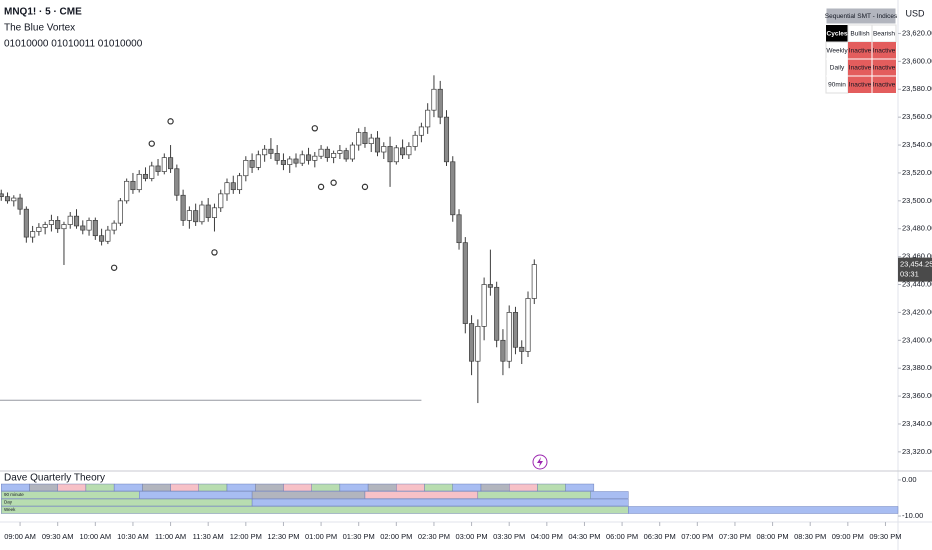  Describe the element at coordinates (396, 536) in the screenshot. I see `x-tick-label: 02:00 PM` at that location.